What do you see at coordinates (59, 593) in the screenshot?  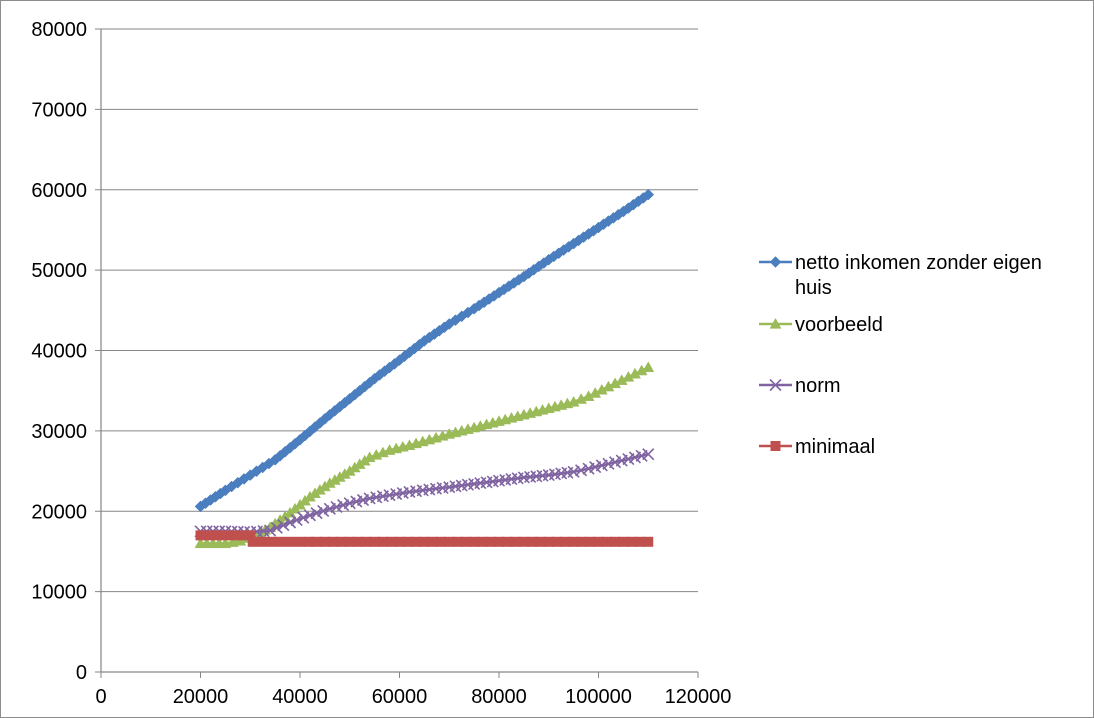 I see `y-tick-label: 10000` at bounding box center [59, 593].